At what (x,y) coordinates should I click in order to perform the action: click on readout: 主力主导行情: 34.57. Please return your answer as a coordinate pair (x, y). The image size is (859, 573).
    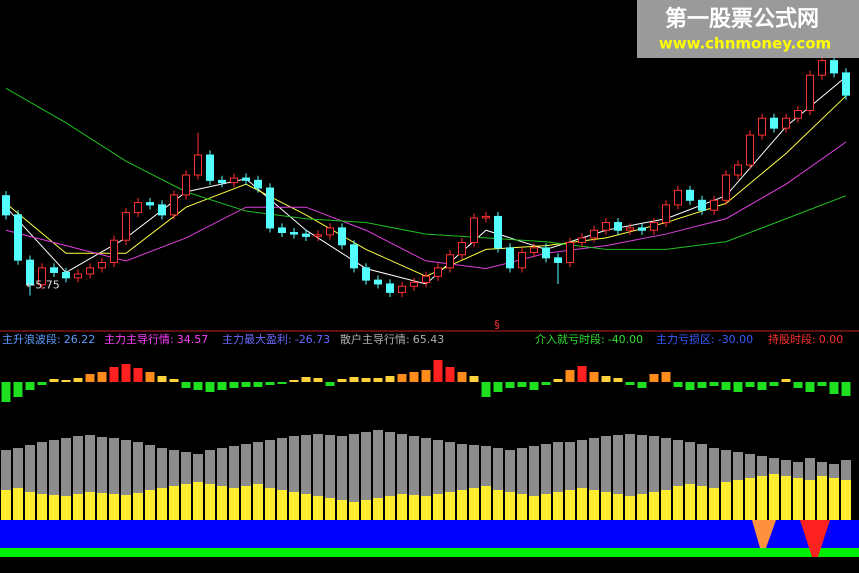
    Looking at the image, I should click on (156, 339).